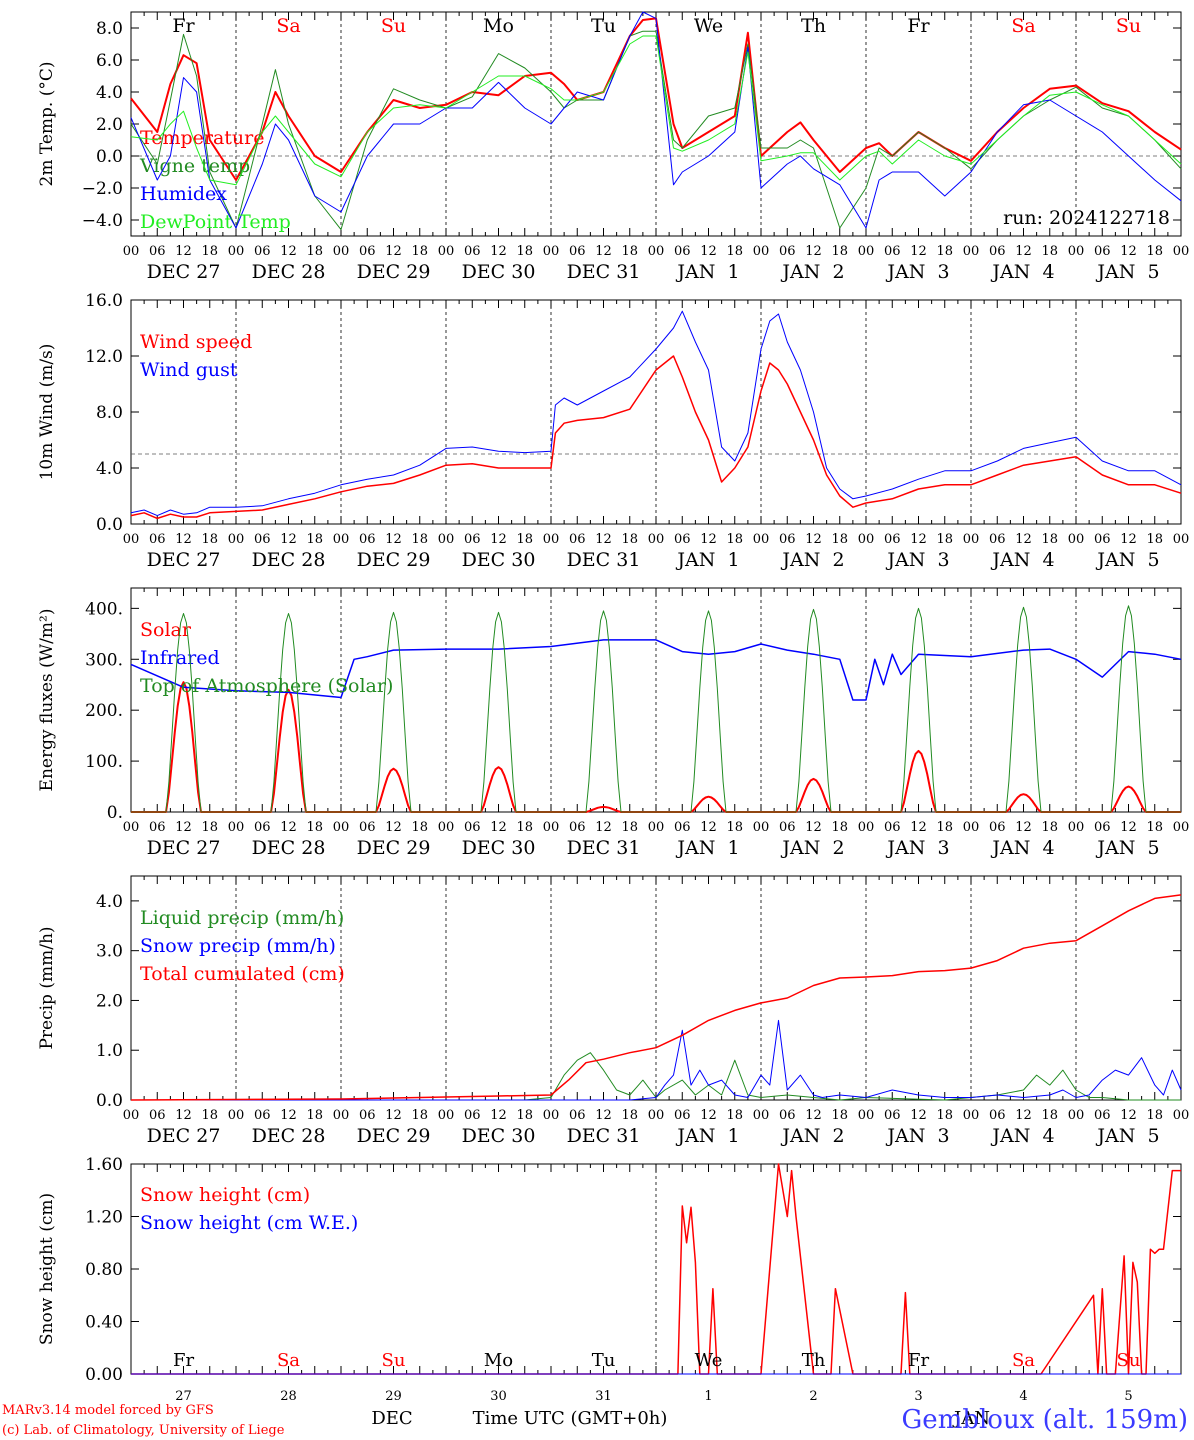 This screenshot has width=1194, height=1440. What do you see at coordinates (918, 26) in the screenshot?
I see `weekday-label: Fr` at bounding box center [918, 26].